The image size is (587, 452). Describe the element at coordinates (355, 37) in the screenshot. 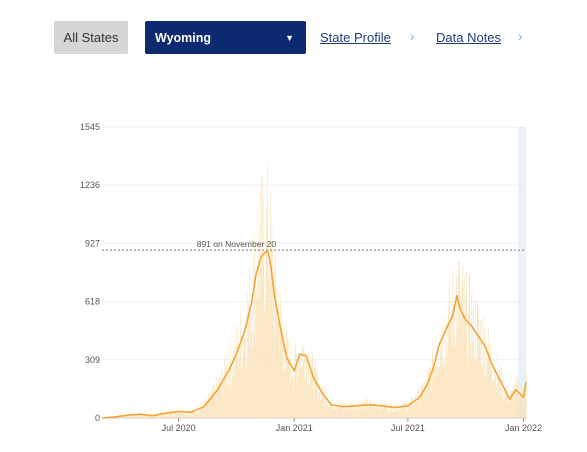

I see `state-profile-link: State Profile` at that location.